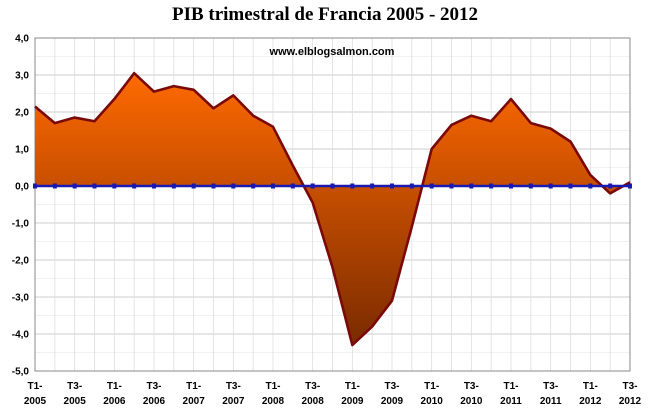  Describe the element at coordinates (22, 187) in the screenshot. I see `y-tick-label: 0,0` at that location.